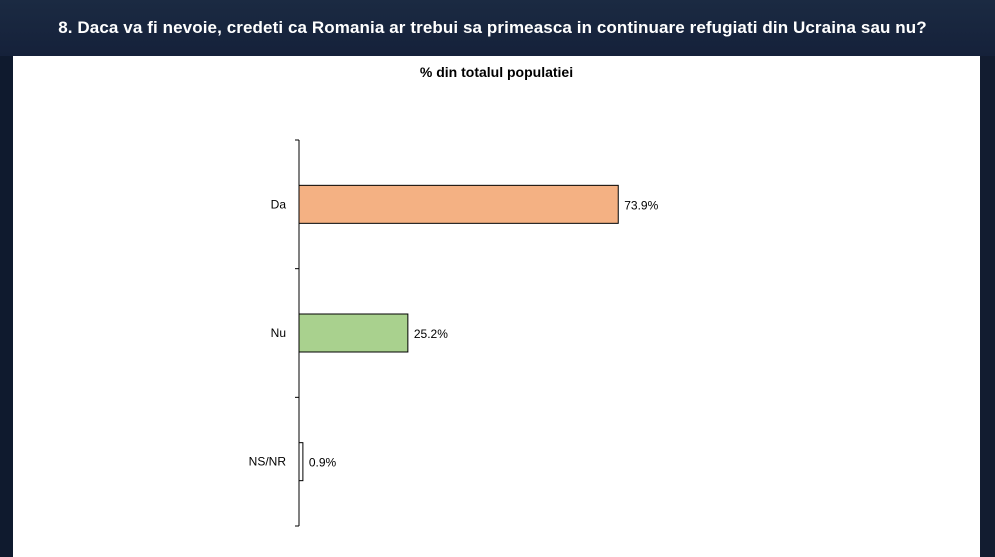 The height and width of the screenshot is (557, 995). What do you see at coordinates (278, 333) in the screenshot?
I see `category-label: Nu` at bounding box center [278, 333].